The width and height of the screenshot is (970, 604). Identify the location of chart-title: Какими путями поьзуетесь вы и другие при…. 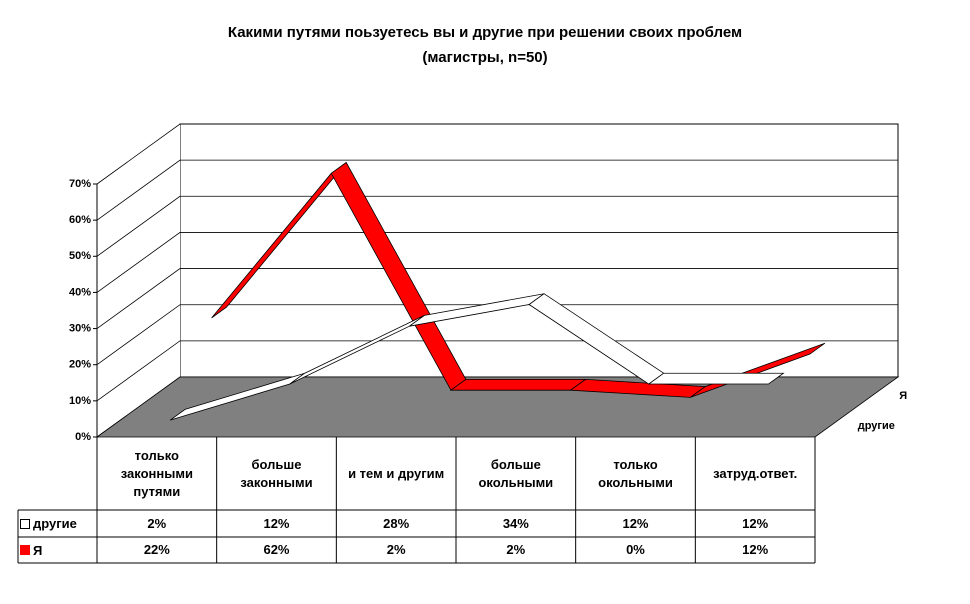
(485, 32).